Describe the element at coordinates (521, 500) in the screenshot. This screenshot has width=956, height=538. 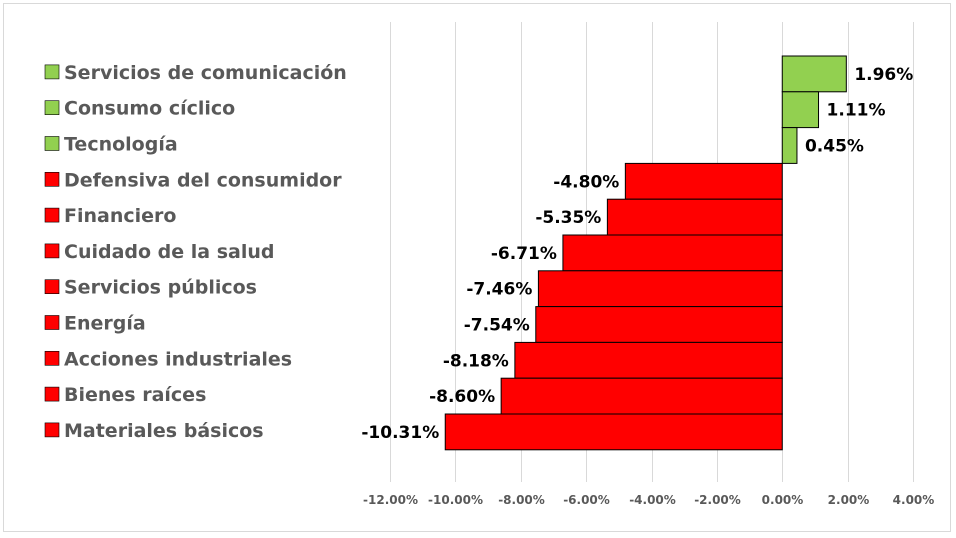
I see `x-tick-label: -8.00%` at that location.